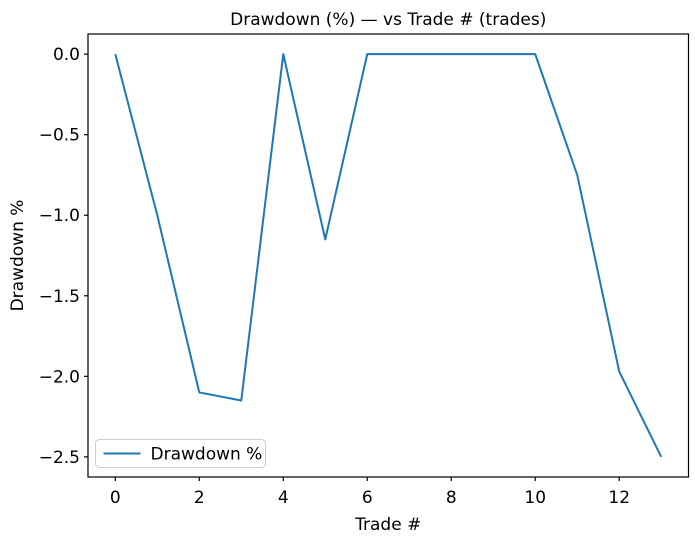  I want to click on x-tick-label: 6, so click(367, 498).